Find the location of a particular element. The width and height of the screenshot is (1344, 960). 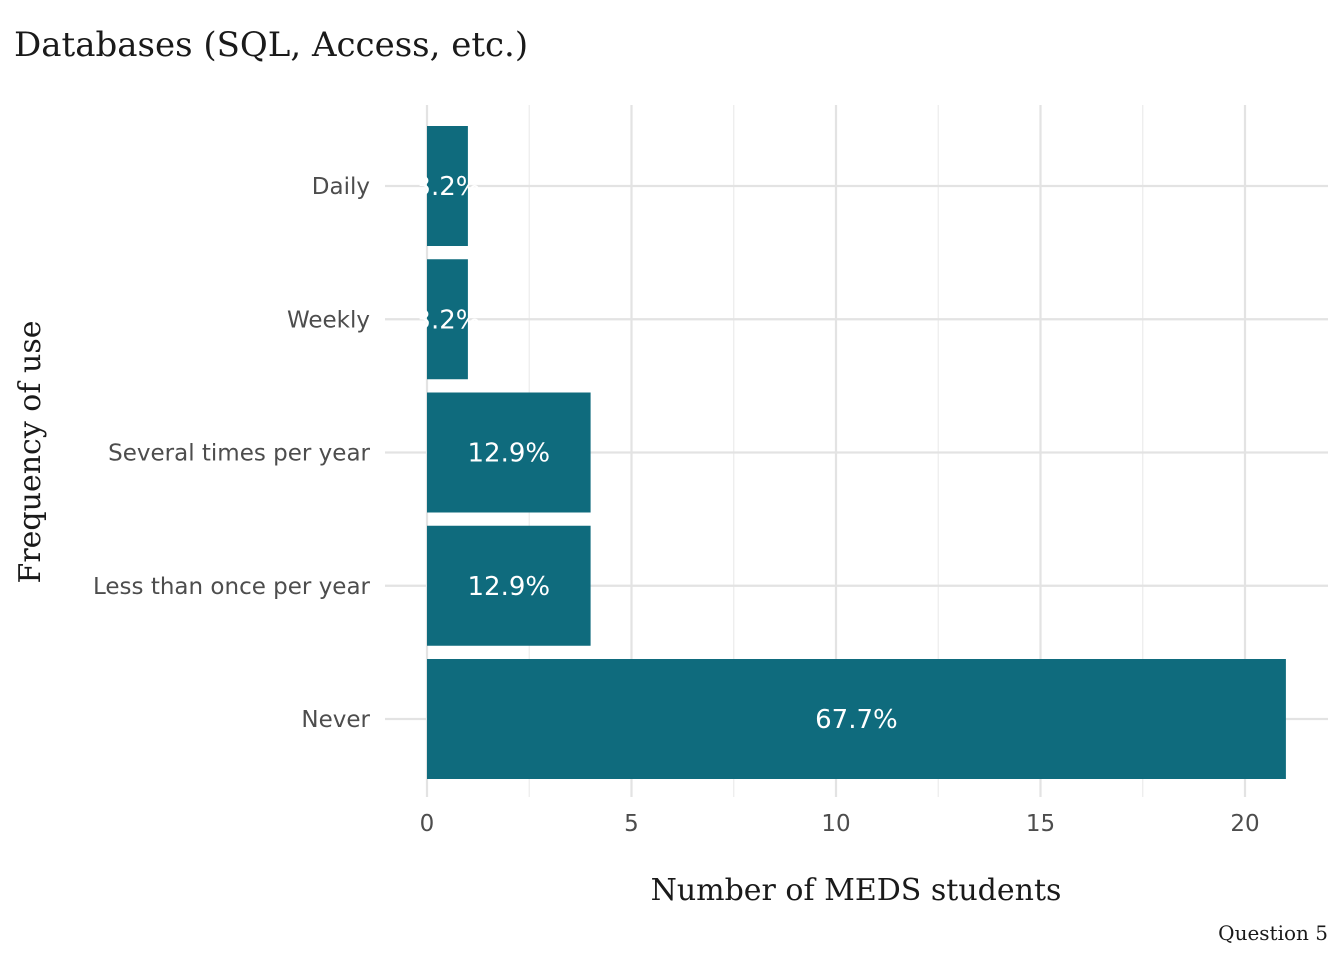

x-axis-ticks: 0 5 10 15 20 is located at coordinates (840, 824).